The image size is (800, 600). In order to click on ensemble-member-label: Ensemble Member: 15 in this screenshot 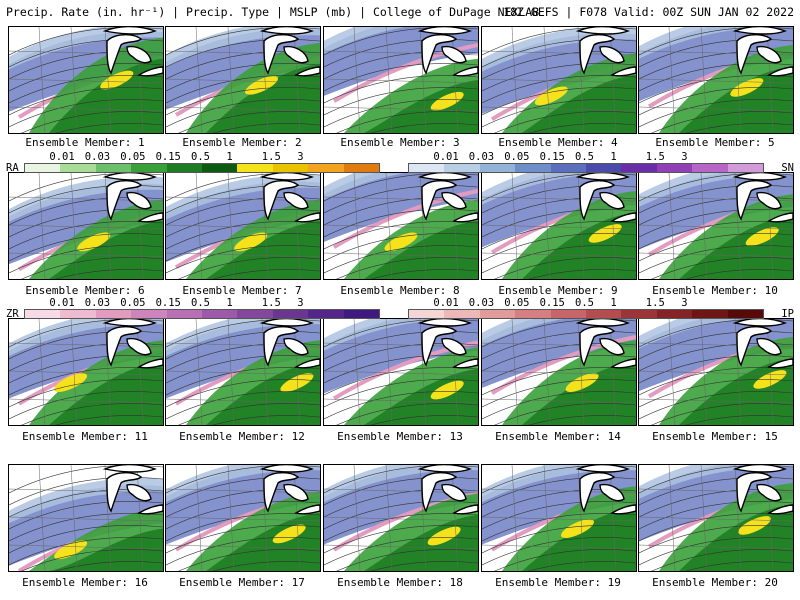, I will do `click(715, 436)`.